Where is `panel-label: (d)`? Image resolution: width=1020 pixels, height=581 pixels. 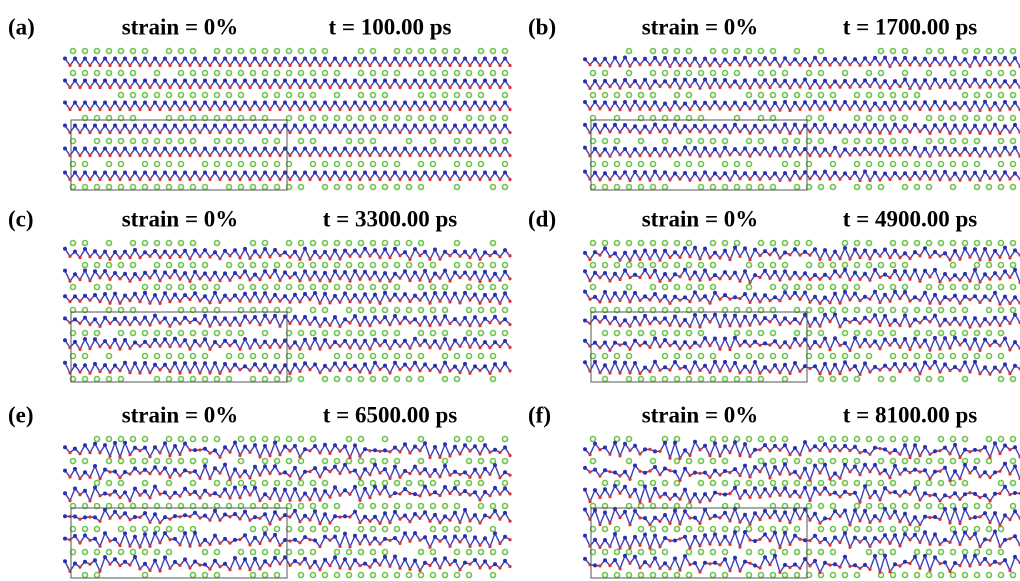
panel-label: (d) is located at coordinates (542, 218).